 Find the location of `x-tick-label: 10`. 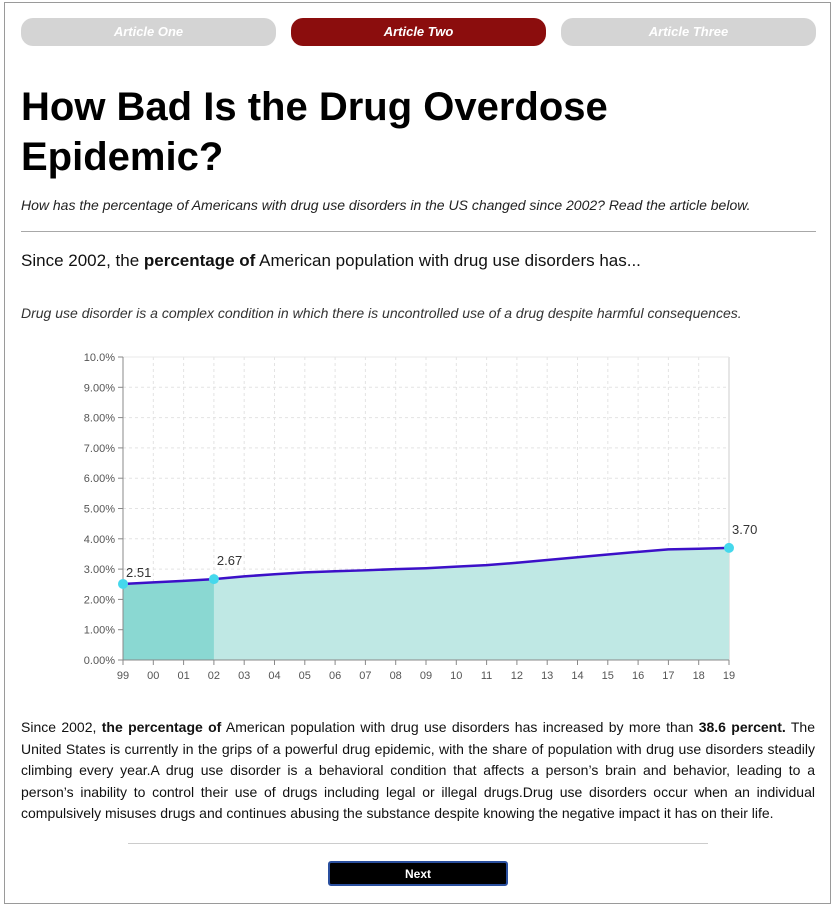

x-tick-label: 10 is located at coordinates (456, 676).